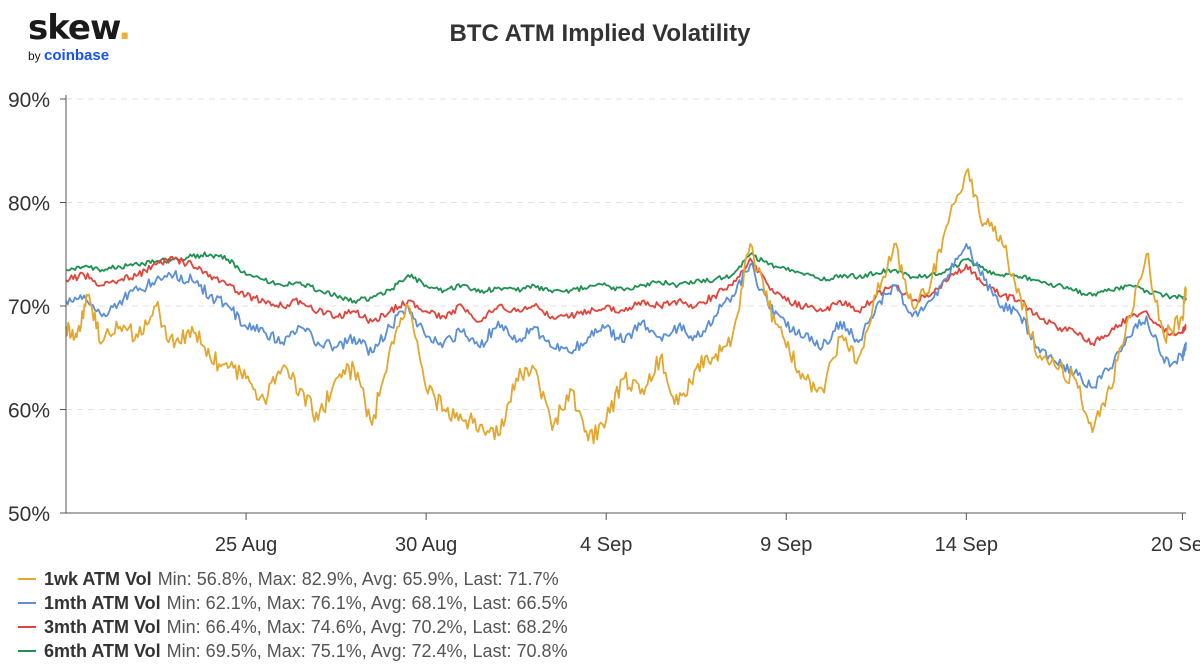 This screenshot has height=670, width=1200. I want to click on y-tick-label: 70%, so click(29, 307).